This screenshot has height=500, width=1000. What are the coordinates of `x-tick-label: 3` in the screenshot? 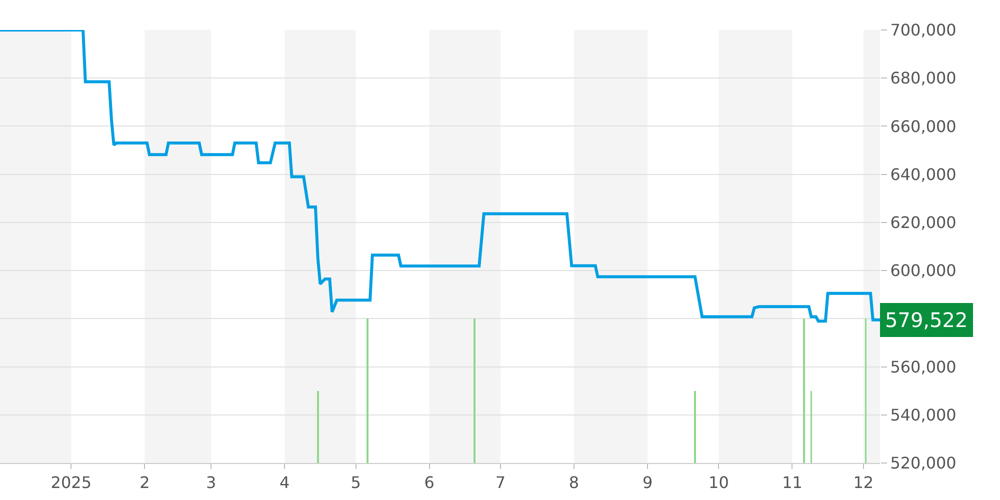 It's located at (211, 482).